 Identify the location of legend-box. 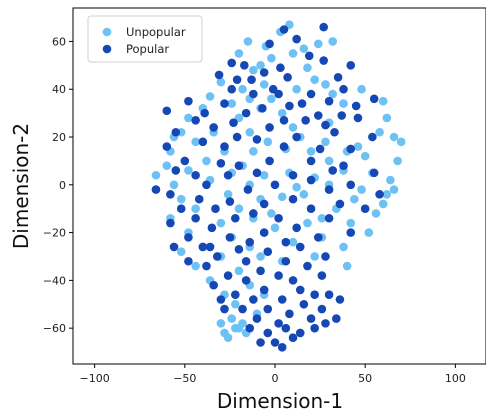
(145, 39).